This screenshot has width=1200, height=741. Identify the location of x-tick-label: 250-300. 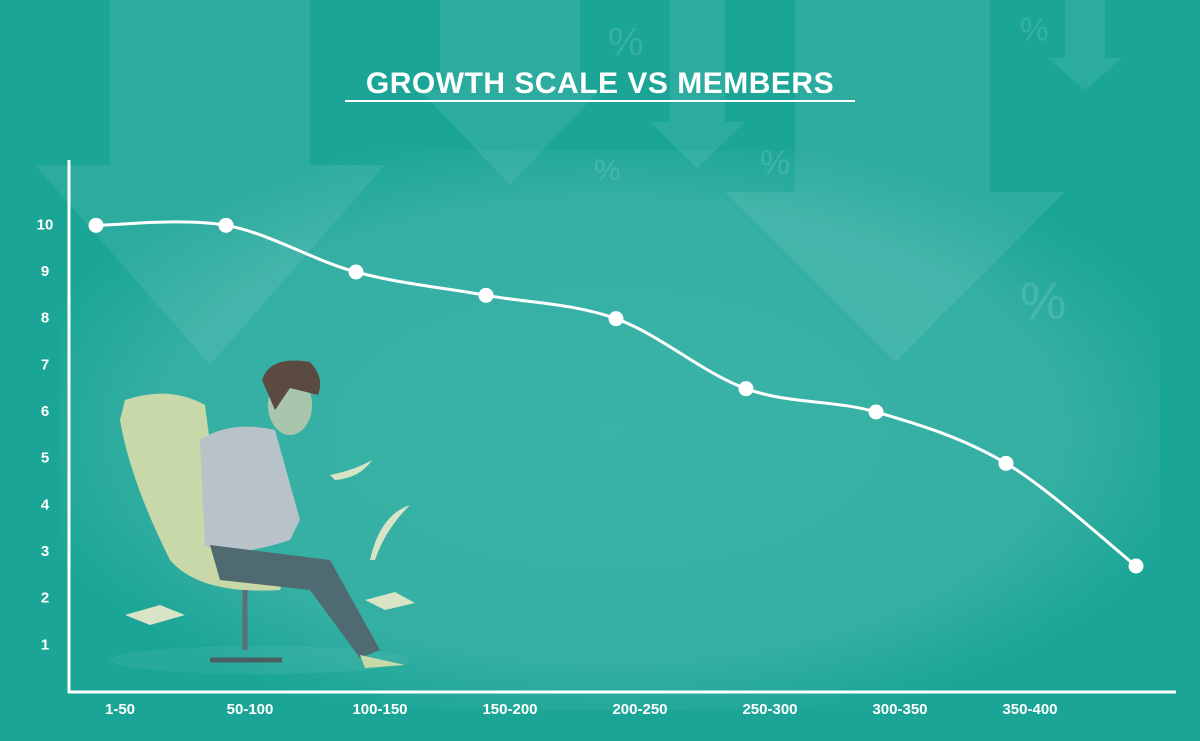
(769, 709).